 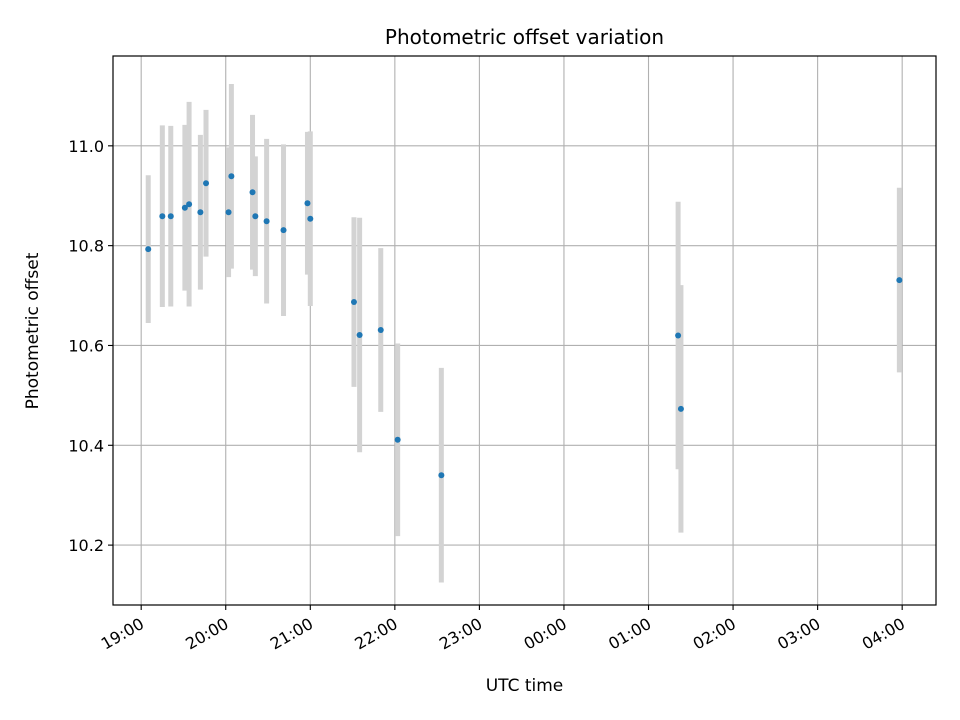 I want to click on chart-title: Photometric offset variation, so click(x=524, y=37).